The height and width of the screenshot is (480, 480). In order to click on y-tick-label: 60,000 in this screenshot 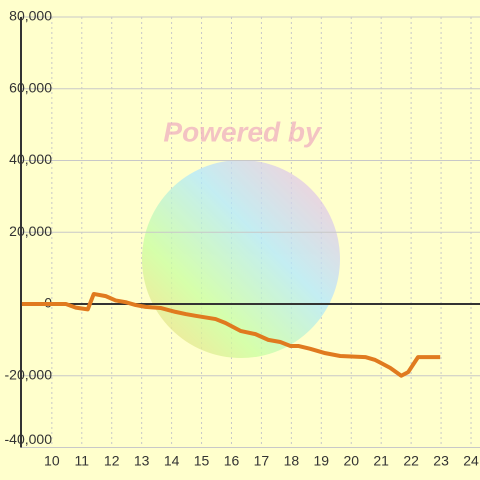, I will do `click(30, 87)`.